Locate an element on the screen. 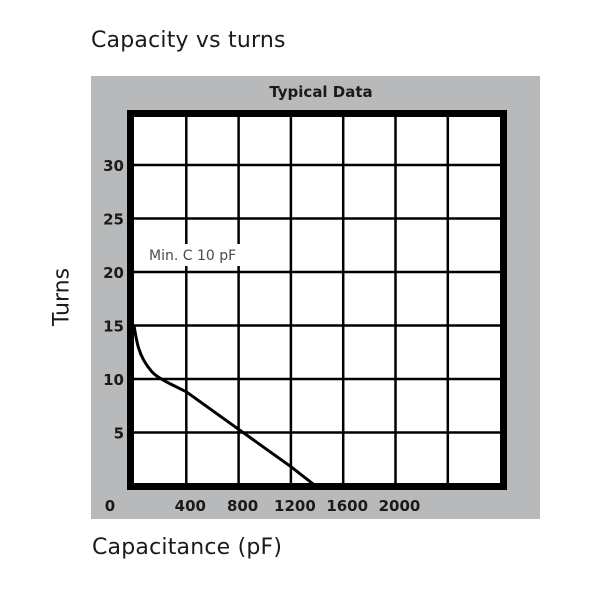 The image size is (600, 600). x-axis-label: Capacitance (pF) is located at coordinates (187, 547).